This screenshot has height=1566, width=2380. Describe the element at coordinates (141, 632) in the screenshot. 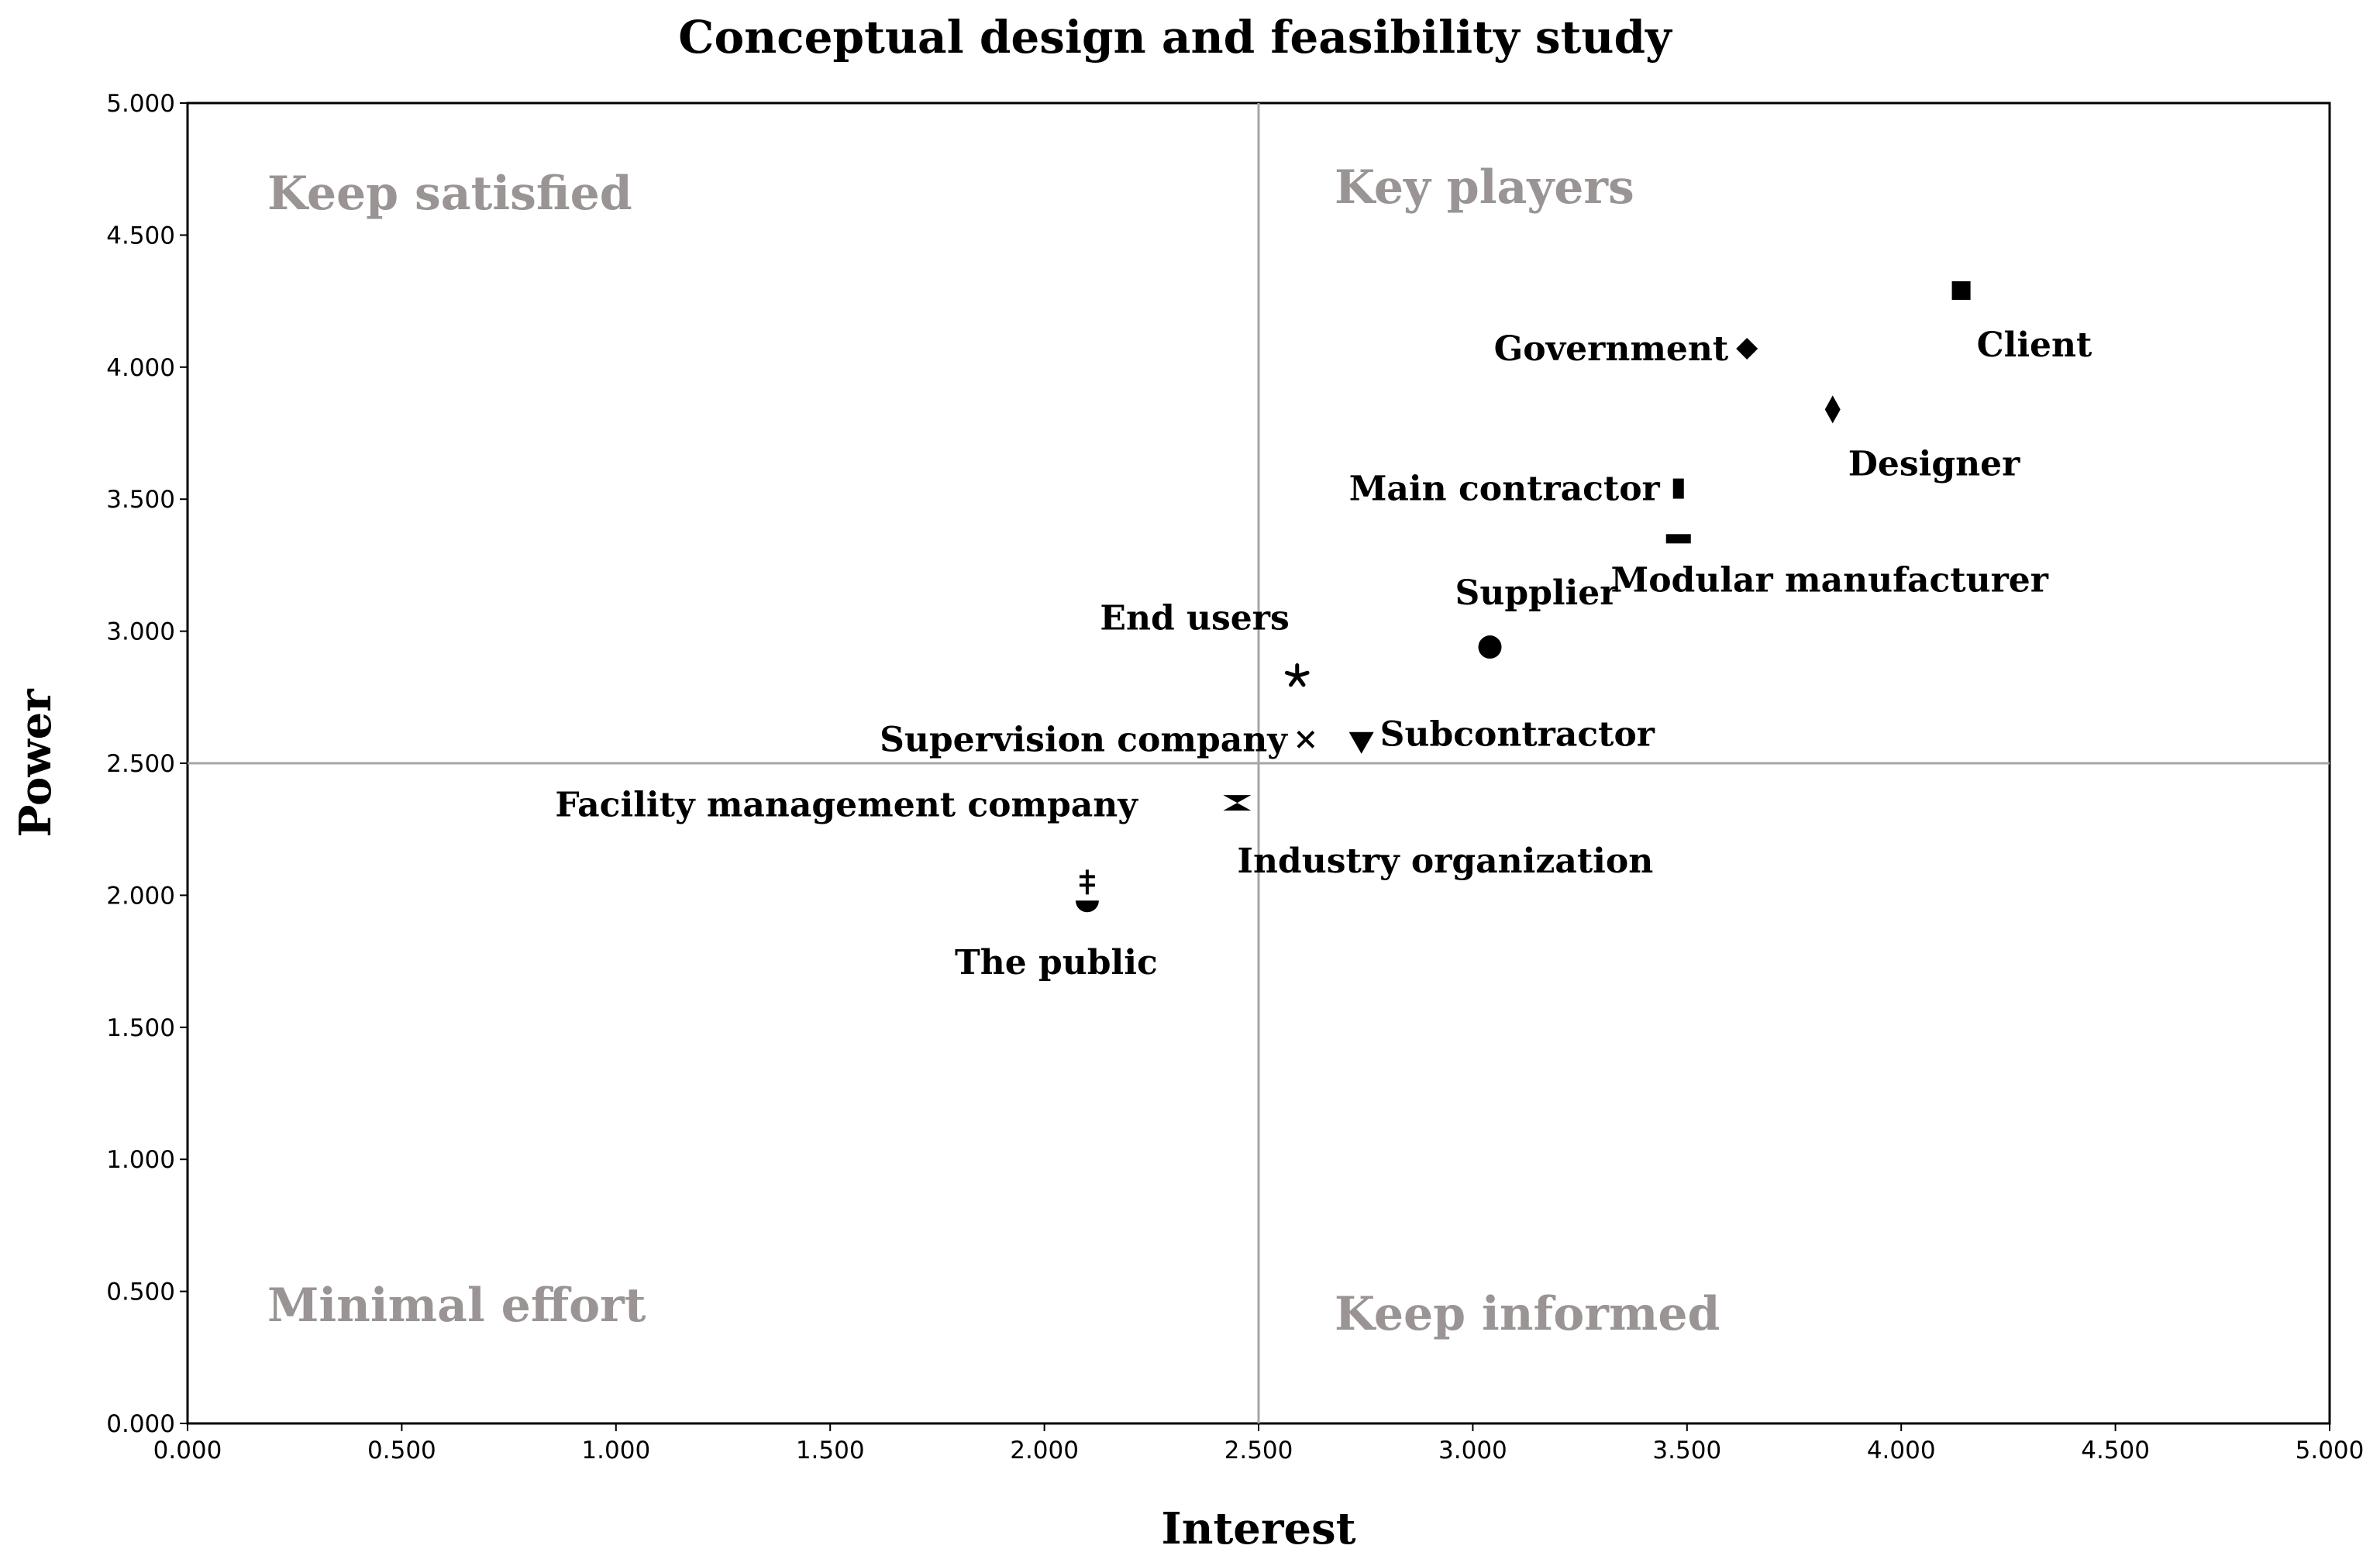

I see `y-tick-label: 3.000` at that location.